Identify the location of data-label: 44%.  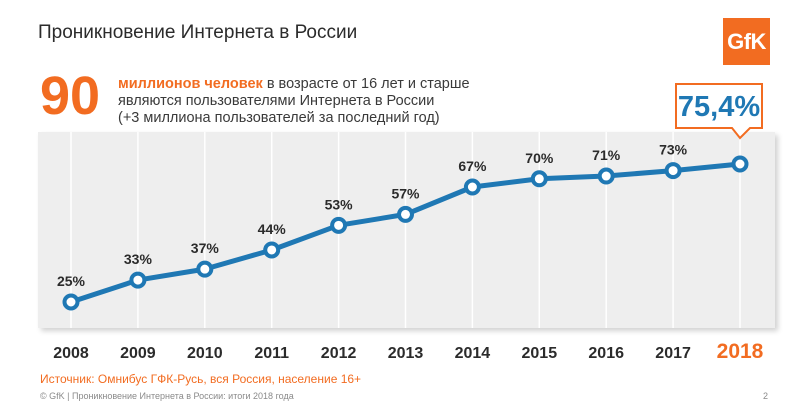
(272, 229).